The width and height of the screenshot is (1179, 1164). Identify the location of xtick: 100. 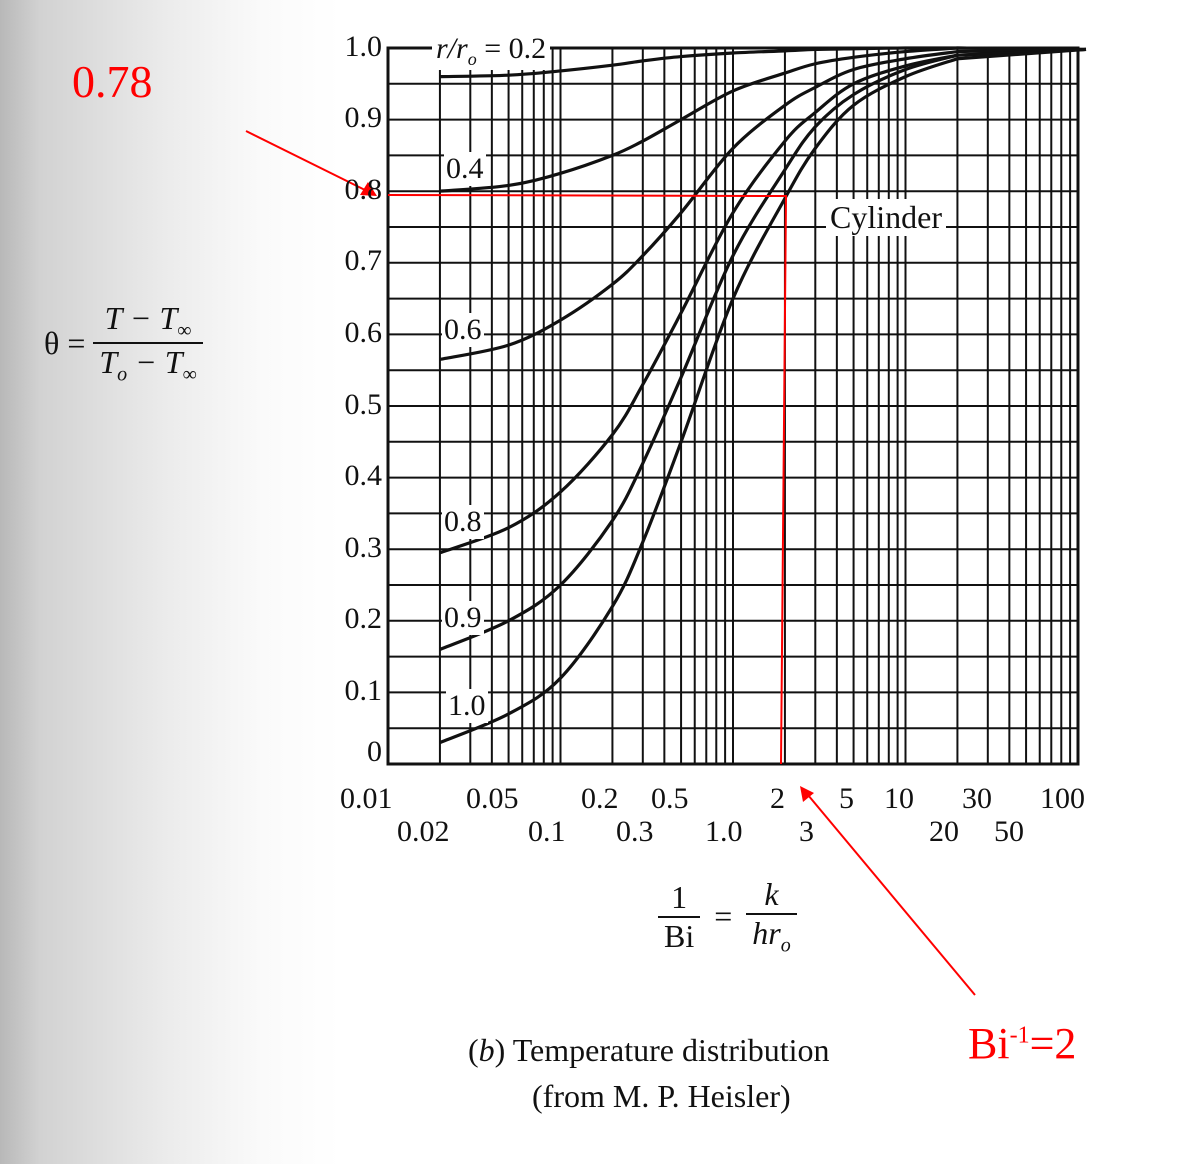
(1062, 798).